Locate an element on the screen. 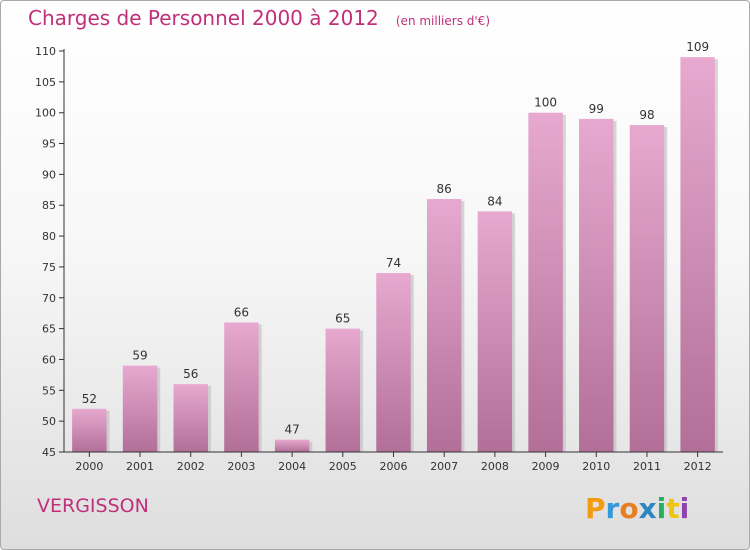  y-tick-label: 105 is located at coordinates (45, 82).